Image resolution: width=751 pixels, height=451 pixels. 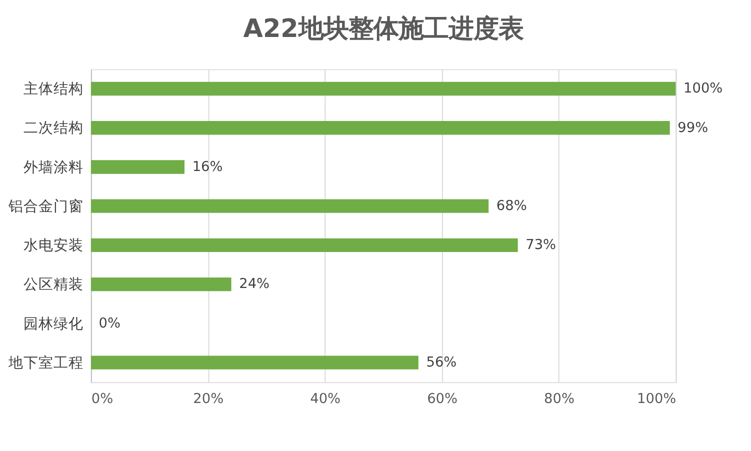 I want to click on chart-title: A22地块整体施工进度表, so click(x=383, y=27).